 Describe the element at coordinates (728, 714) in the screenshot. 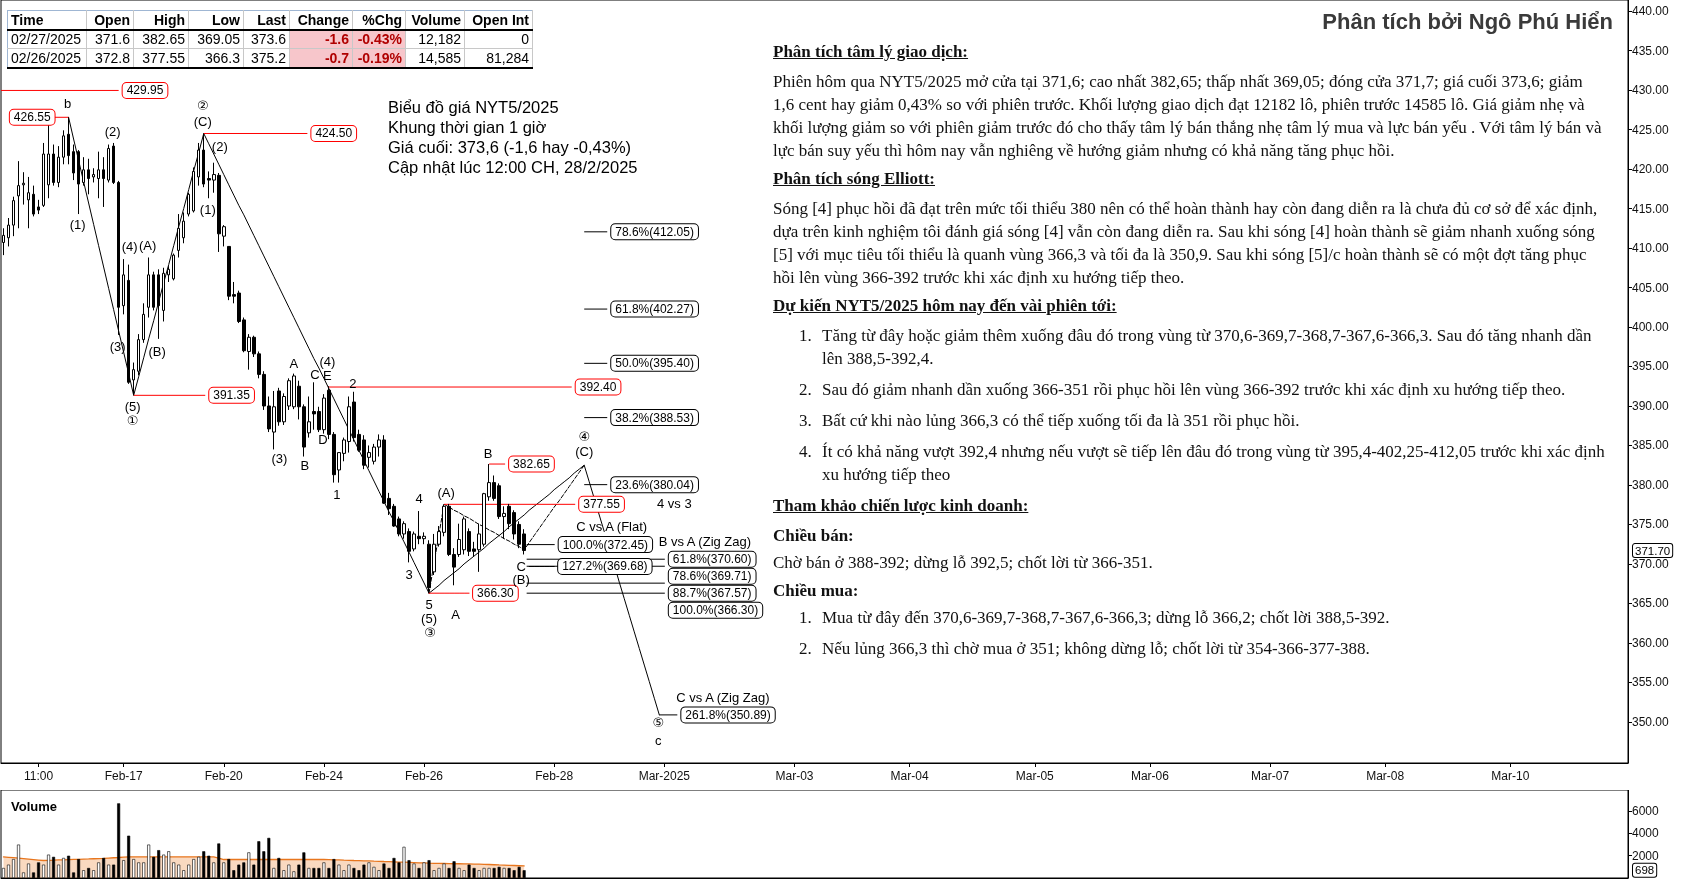

I see `ref-line-label: 261.8%(350.89)` at that location.